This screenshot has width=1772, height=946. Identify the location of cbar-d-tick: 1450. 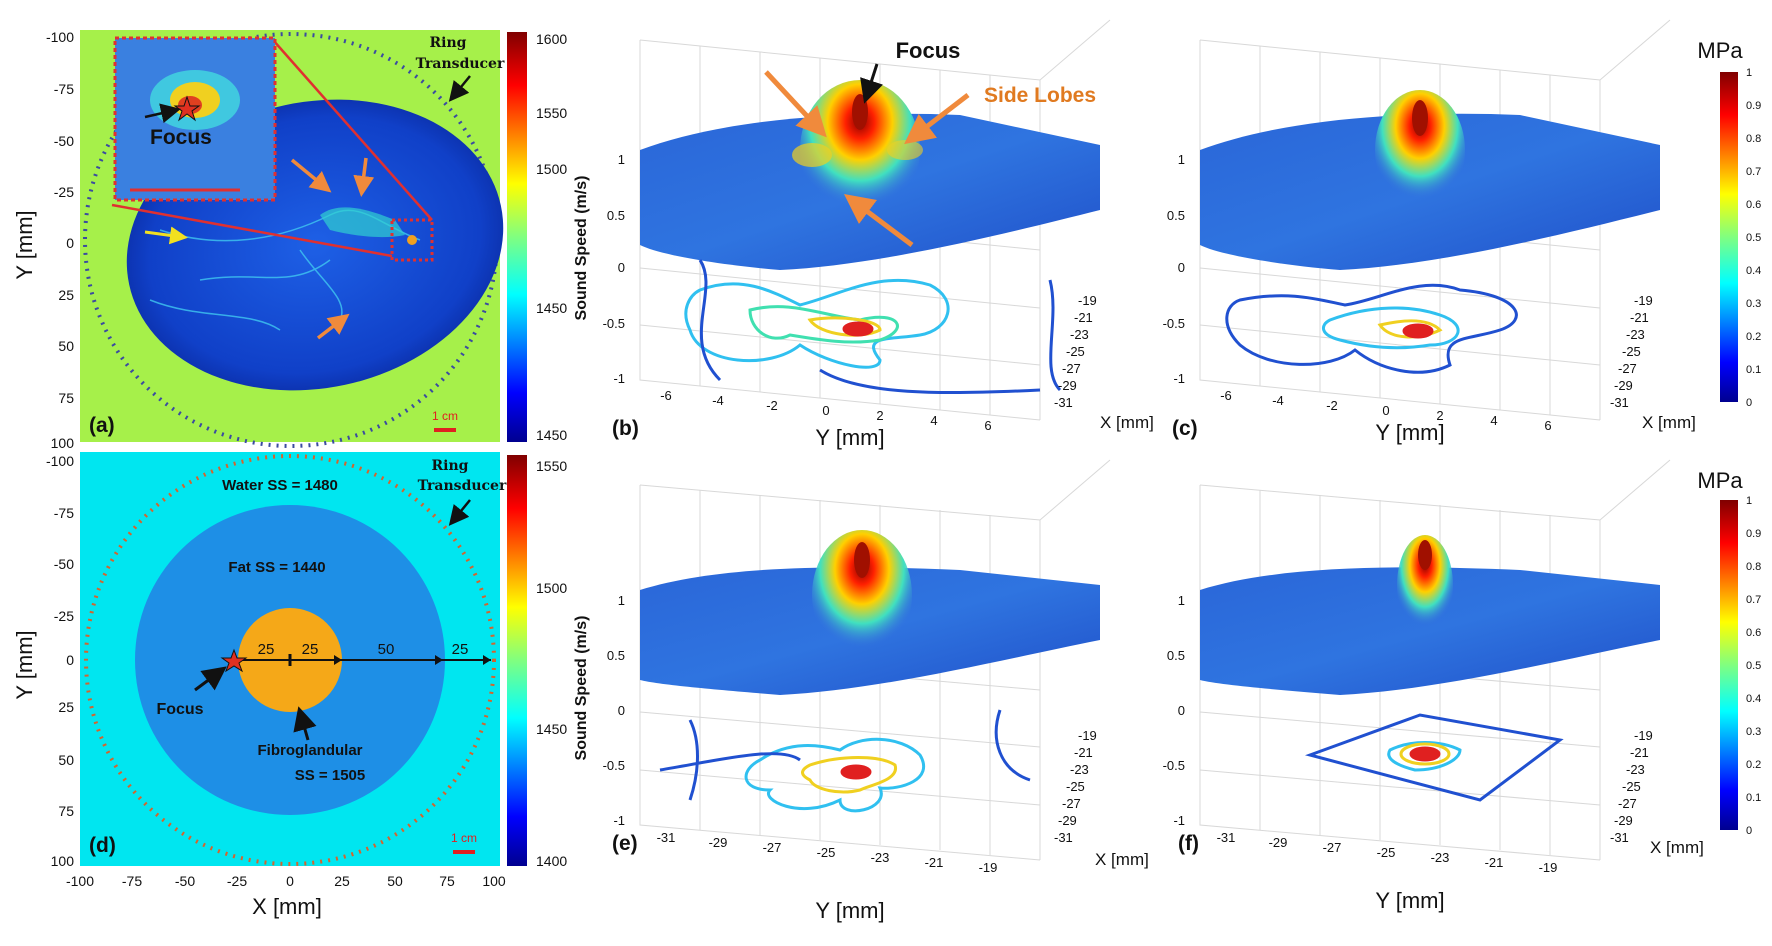
(551, 729).